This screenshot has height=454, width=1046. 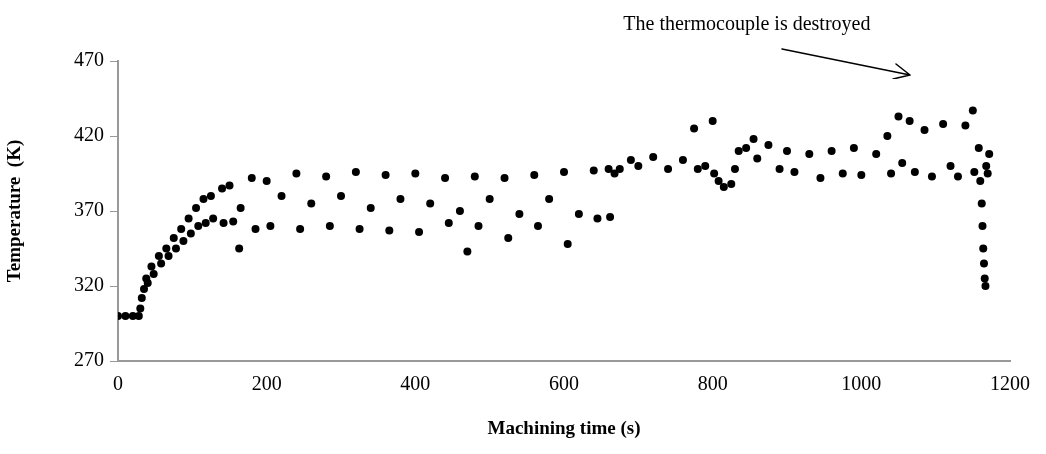 What do you see at coordinates (712, 383) in the screenshot?
I see `x-tick-label: 800` at bounding box center [712, 383].